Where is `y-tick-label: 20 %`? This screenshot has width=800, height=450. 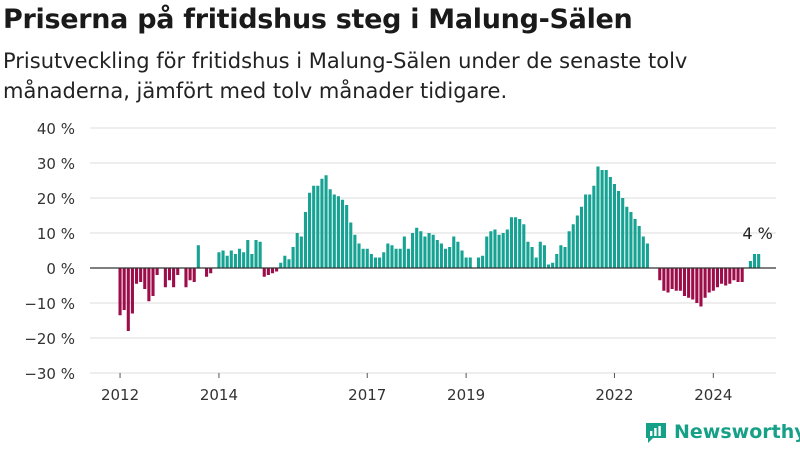 y-tick-label: 20 % is located at coordinates (56, 199).